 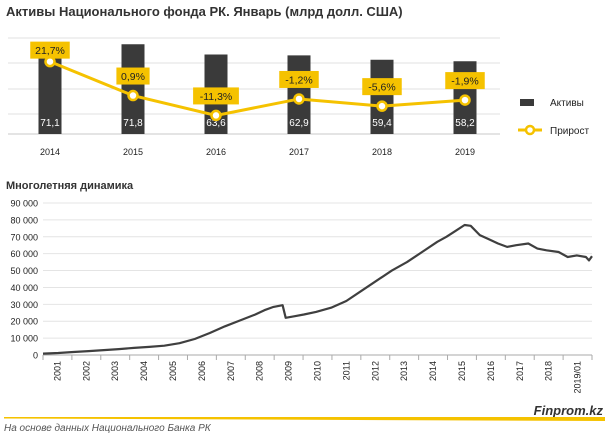 I want to click on y-tick-label: 80 000, so click(x=24, y=220).